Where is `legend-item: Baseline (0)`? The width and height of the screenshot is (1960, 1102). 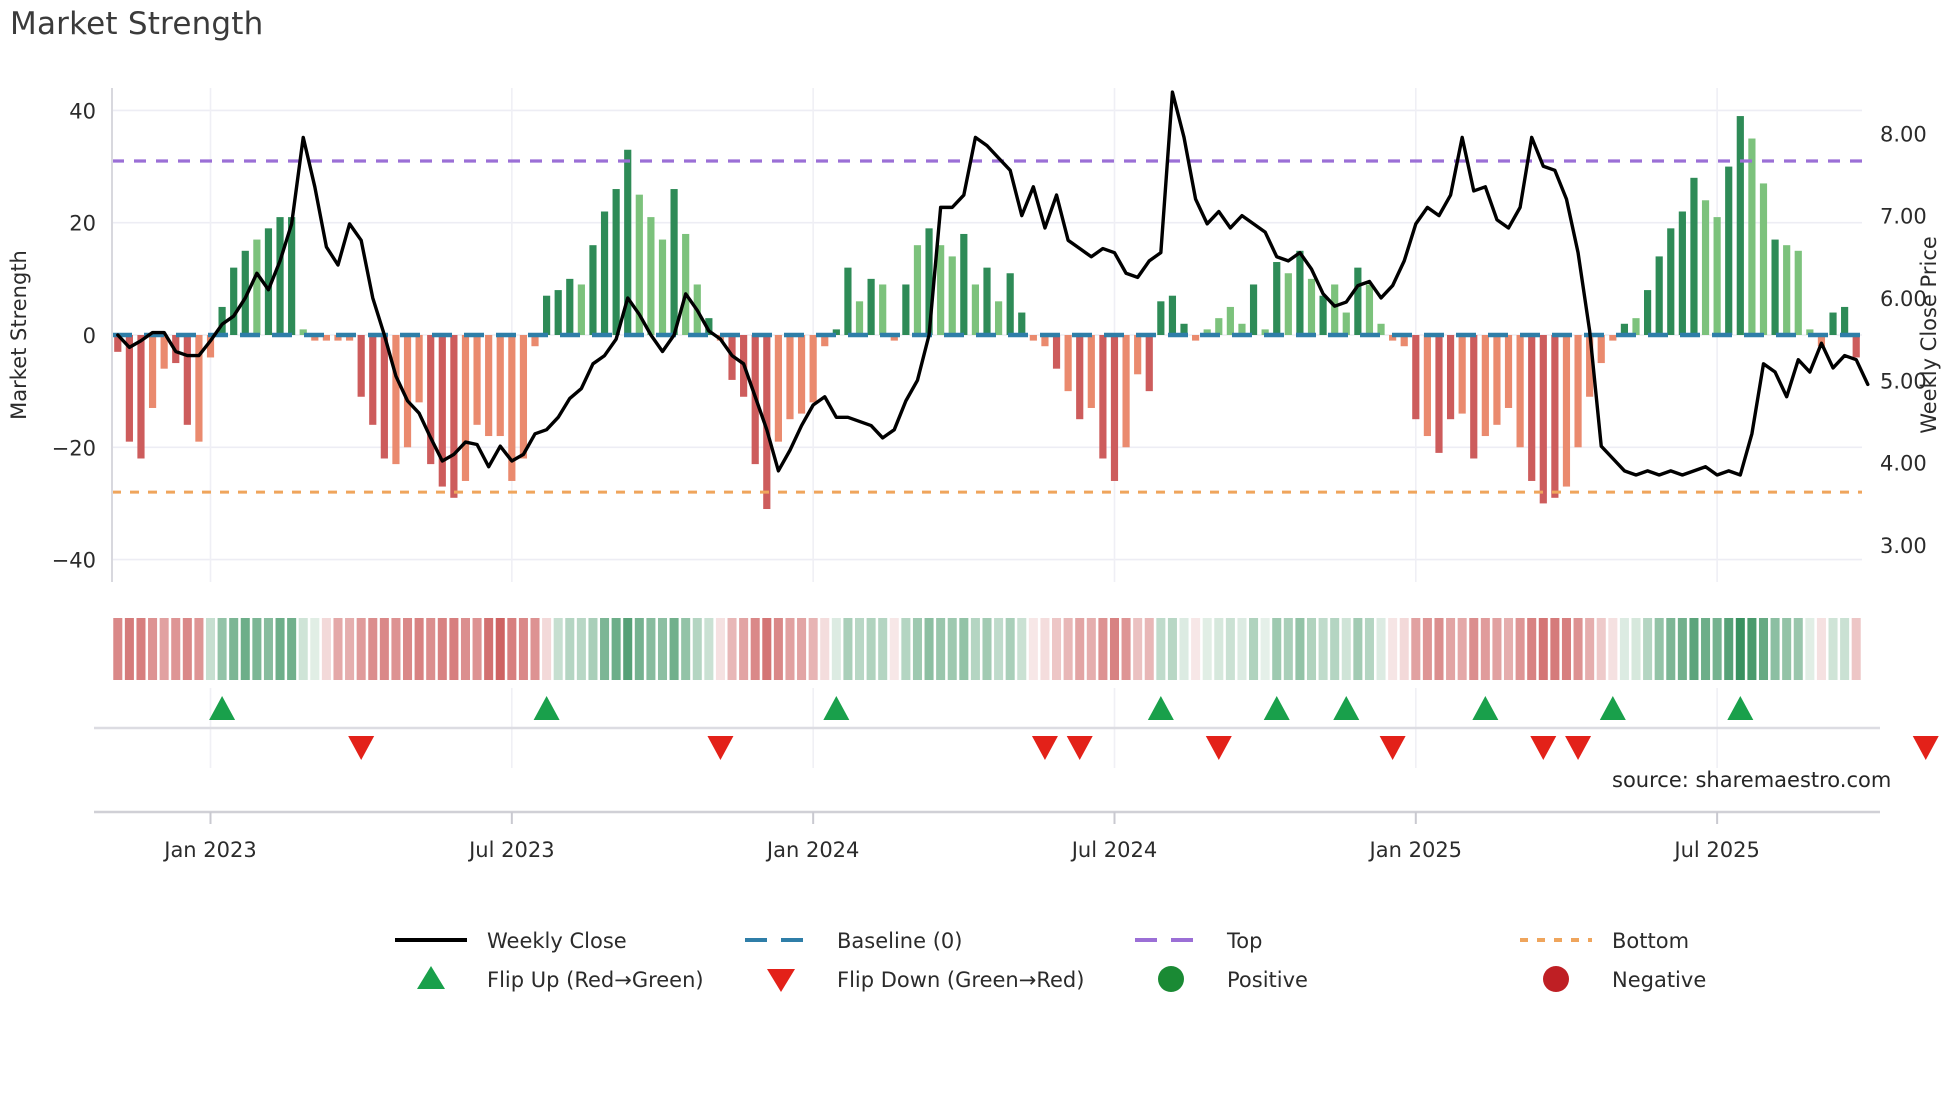
legend-item: Baseline (0) is located at coordinates (853, 941).